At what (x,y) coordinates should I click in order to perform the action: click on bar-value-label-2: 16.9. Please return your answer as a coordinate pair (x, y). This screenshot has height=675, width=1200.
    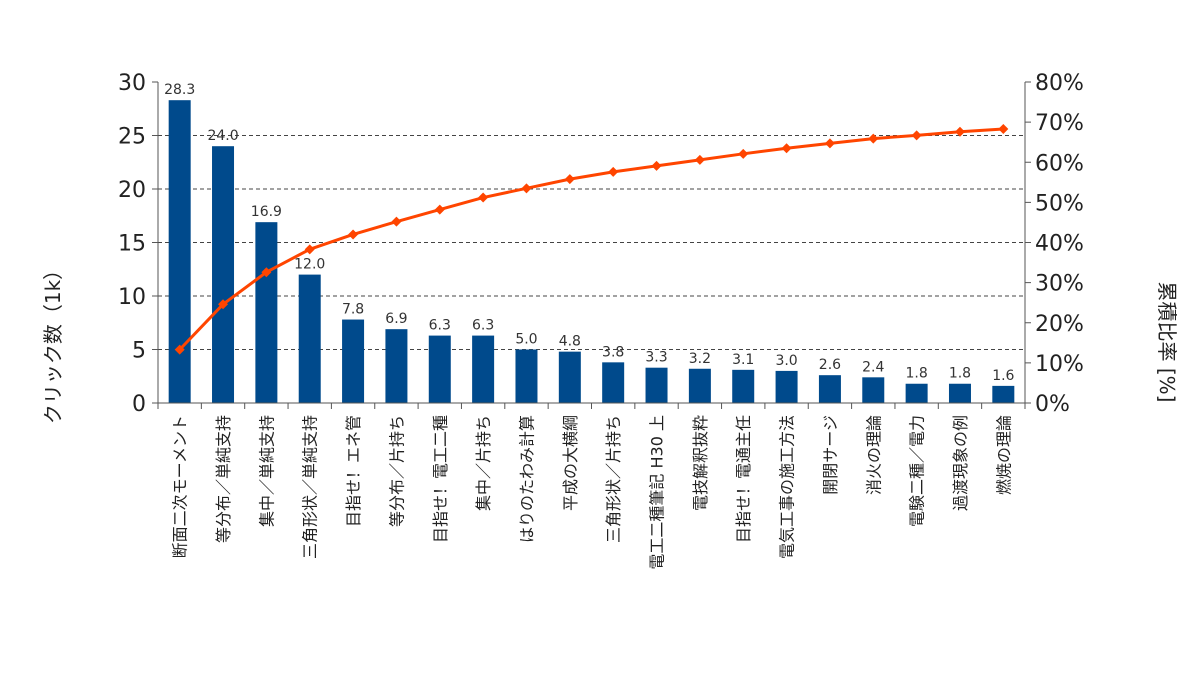
    Looking at the image, I should click on (266, 212).